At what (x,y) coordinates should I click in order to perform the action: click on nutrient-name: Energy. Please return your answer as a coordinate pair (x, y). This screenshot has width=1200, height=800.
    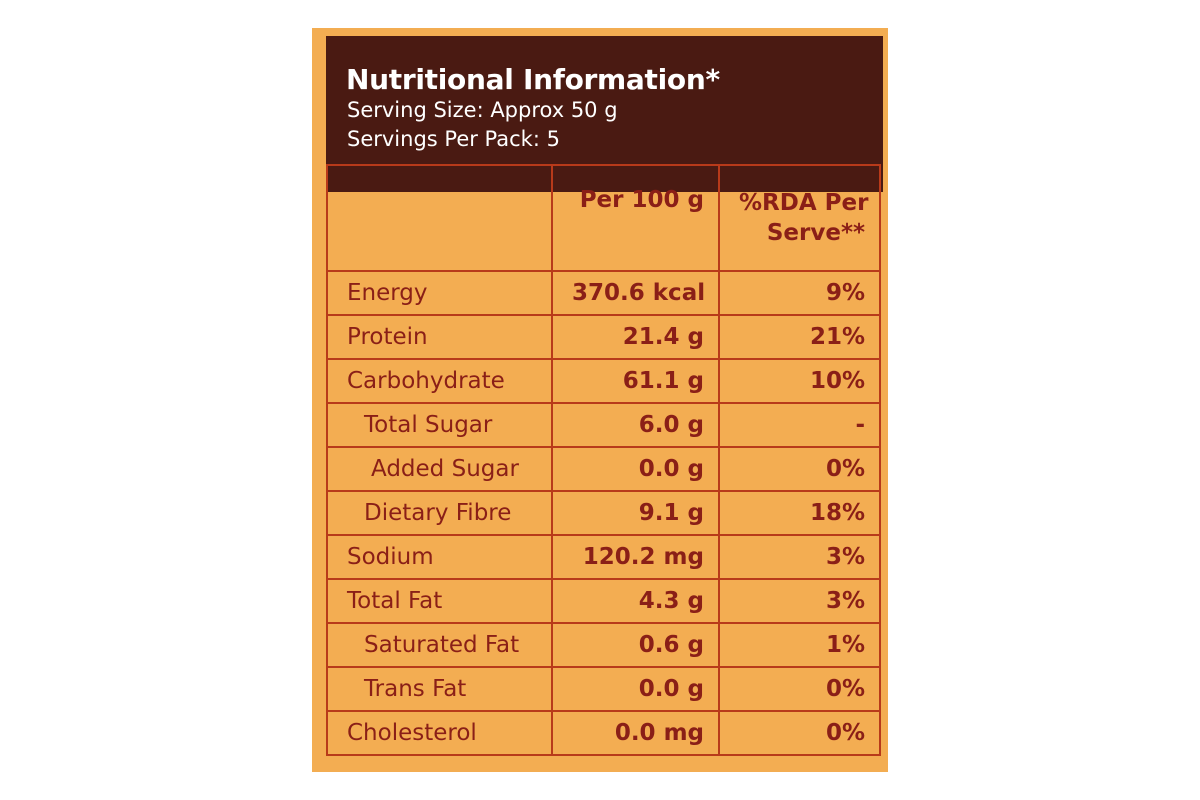
    Looking at the image, I should click on (439, 293).